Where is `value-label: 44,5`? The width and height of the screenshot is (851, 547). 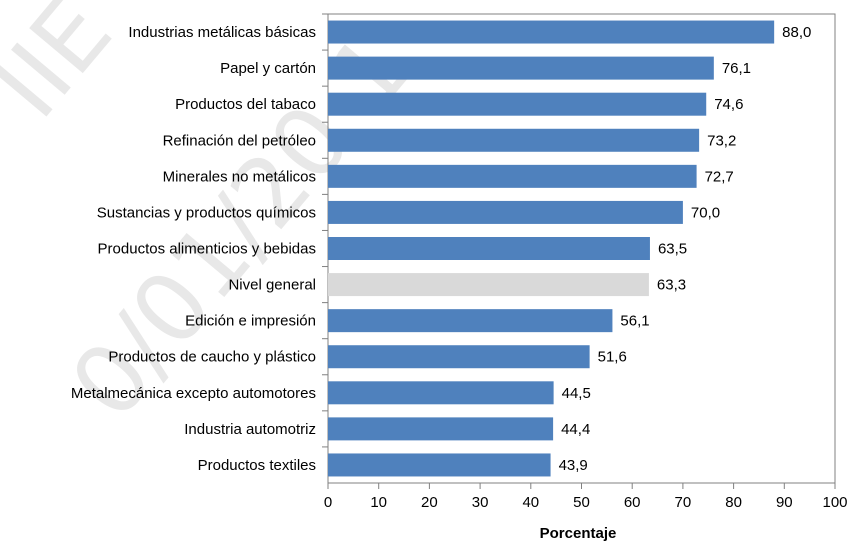 value-label: 44,5 is located at coordinates (576, 393).